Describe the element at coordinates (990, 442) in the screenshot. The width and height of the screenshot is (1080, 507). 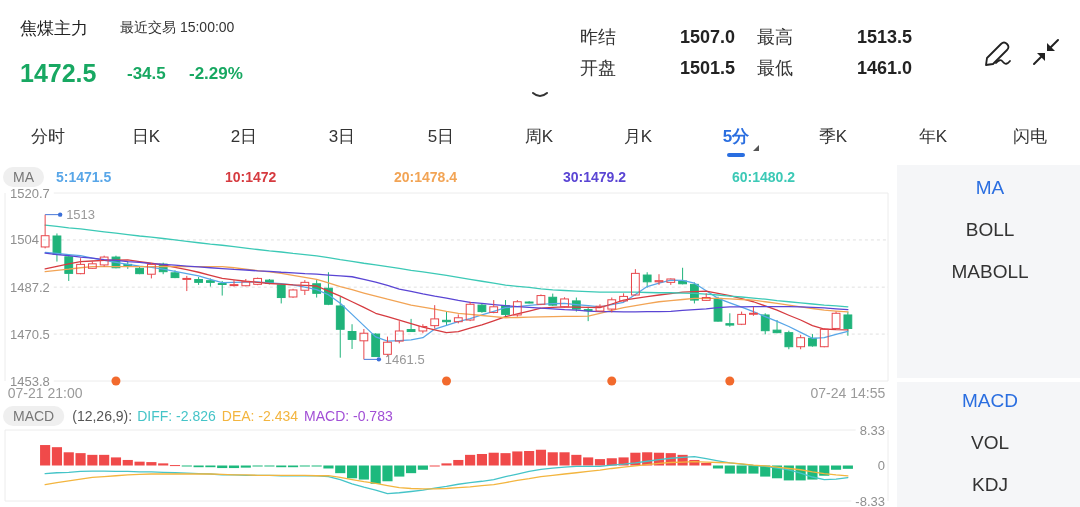
I see `text: VOL` at that location.